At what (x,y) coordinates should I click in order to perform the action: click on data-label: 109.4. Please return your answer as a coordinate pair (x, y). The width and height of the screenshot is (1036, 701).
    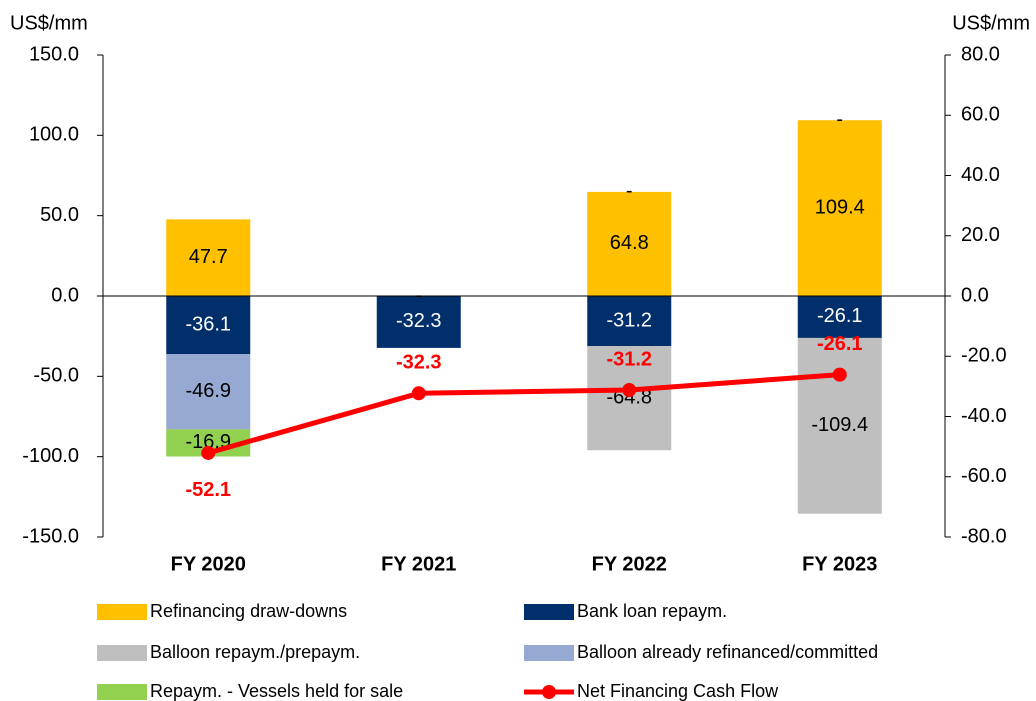
    Looking at the image, I should click on (840, 207).